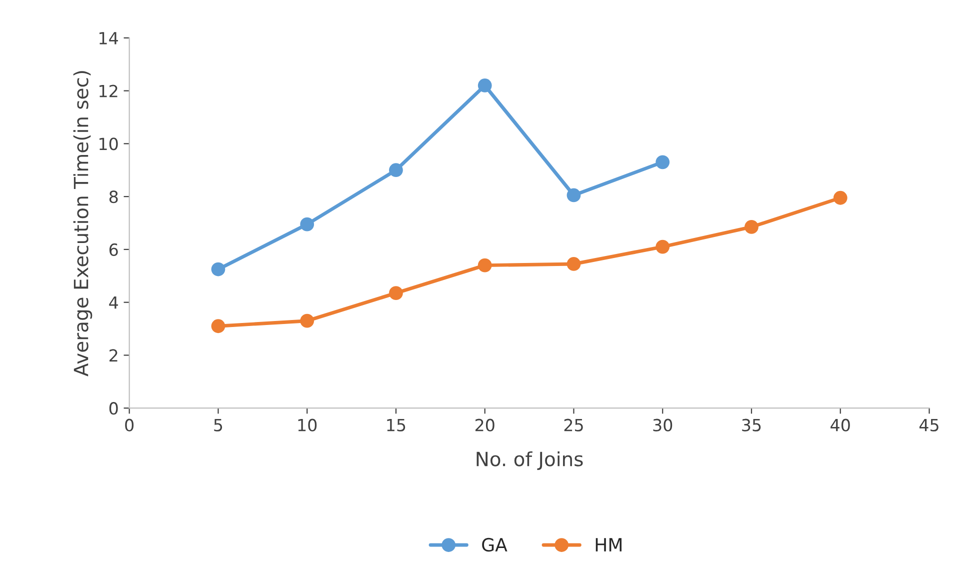  What do you see at coordinates (484, 425) in the screenshot?
I see `x-tick-label: 20` at bounding box center [484, 425].